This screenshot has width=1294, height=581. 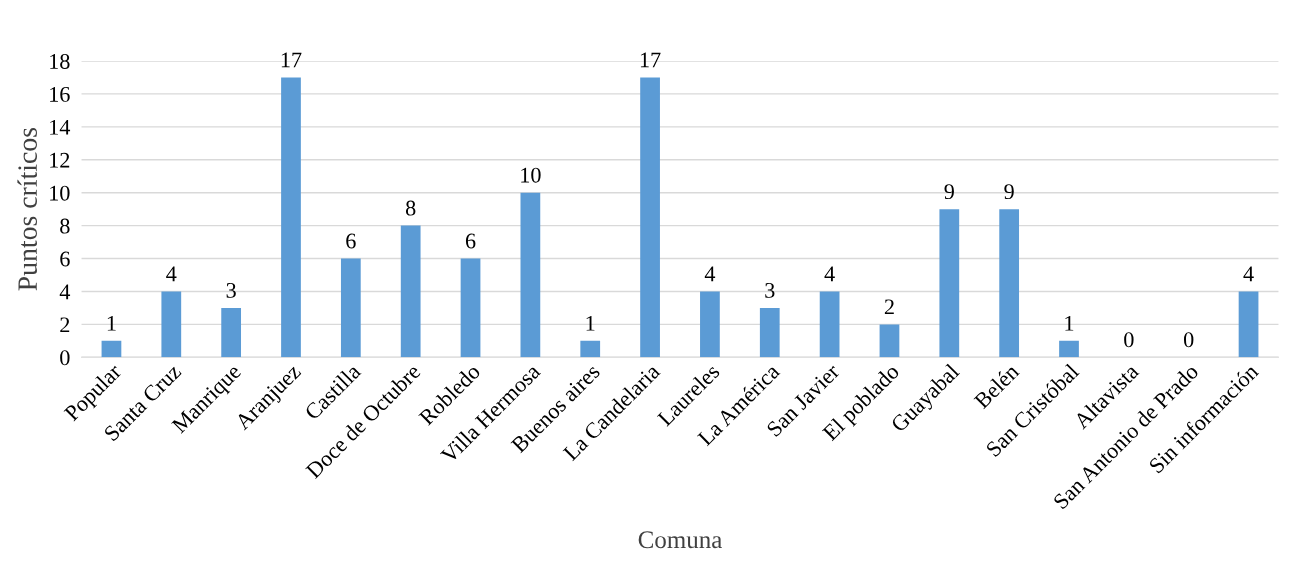 What do you see at coordinates (65, 292) in the screenshot?
I see `y-tick-label: 4` at bounding box center [65, 292].